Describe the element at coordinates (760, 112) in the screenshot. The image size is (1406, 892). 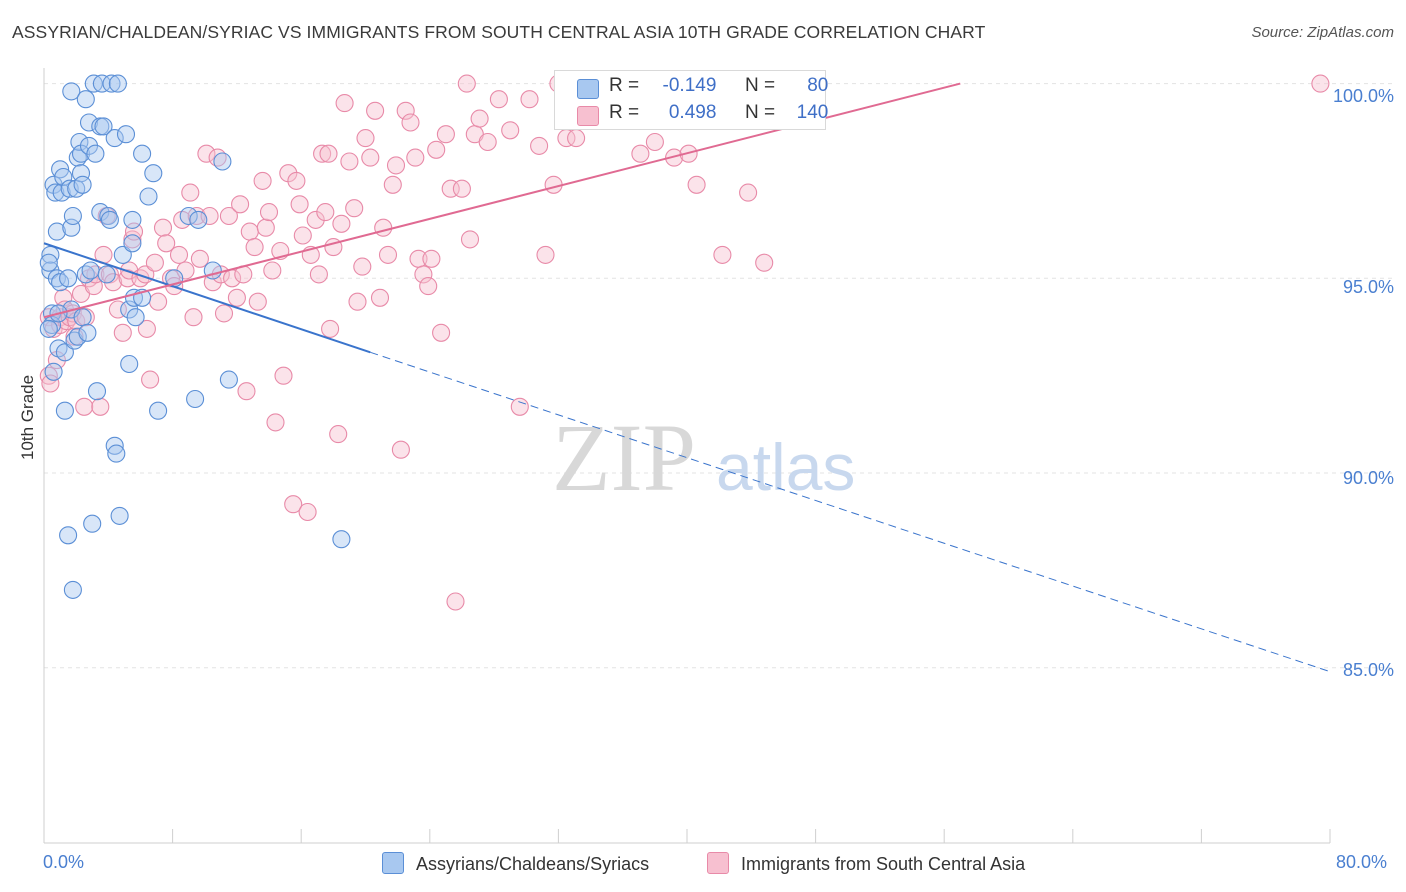
I see `n-label: N =` at that location.